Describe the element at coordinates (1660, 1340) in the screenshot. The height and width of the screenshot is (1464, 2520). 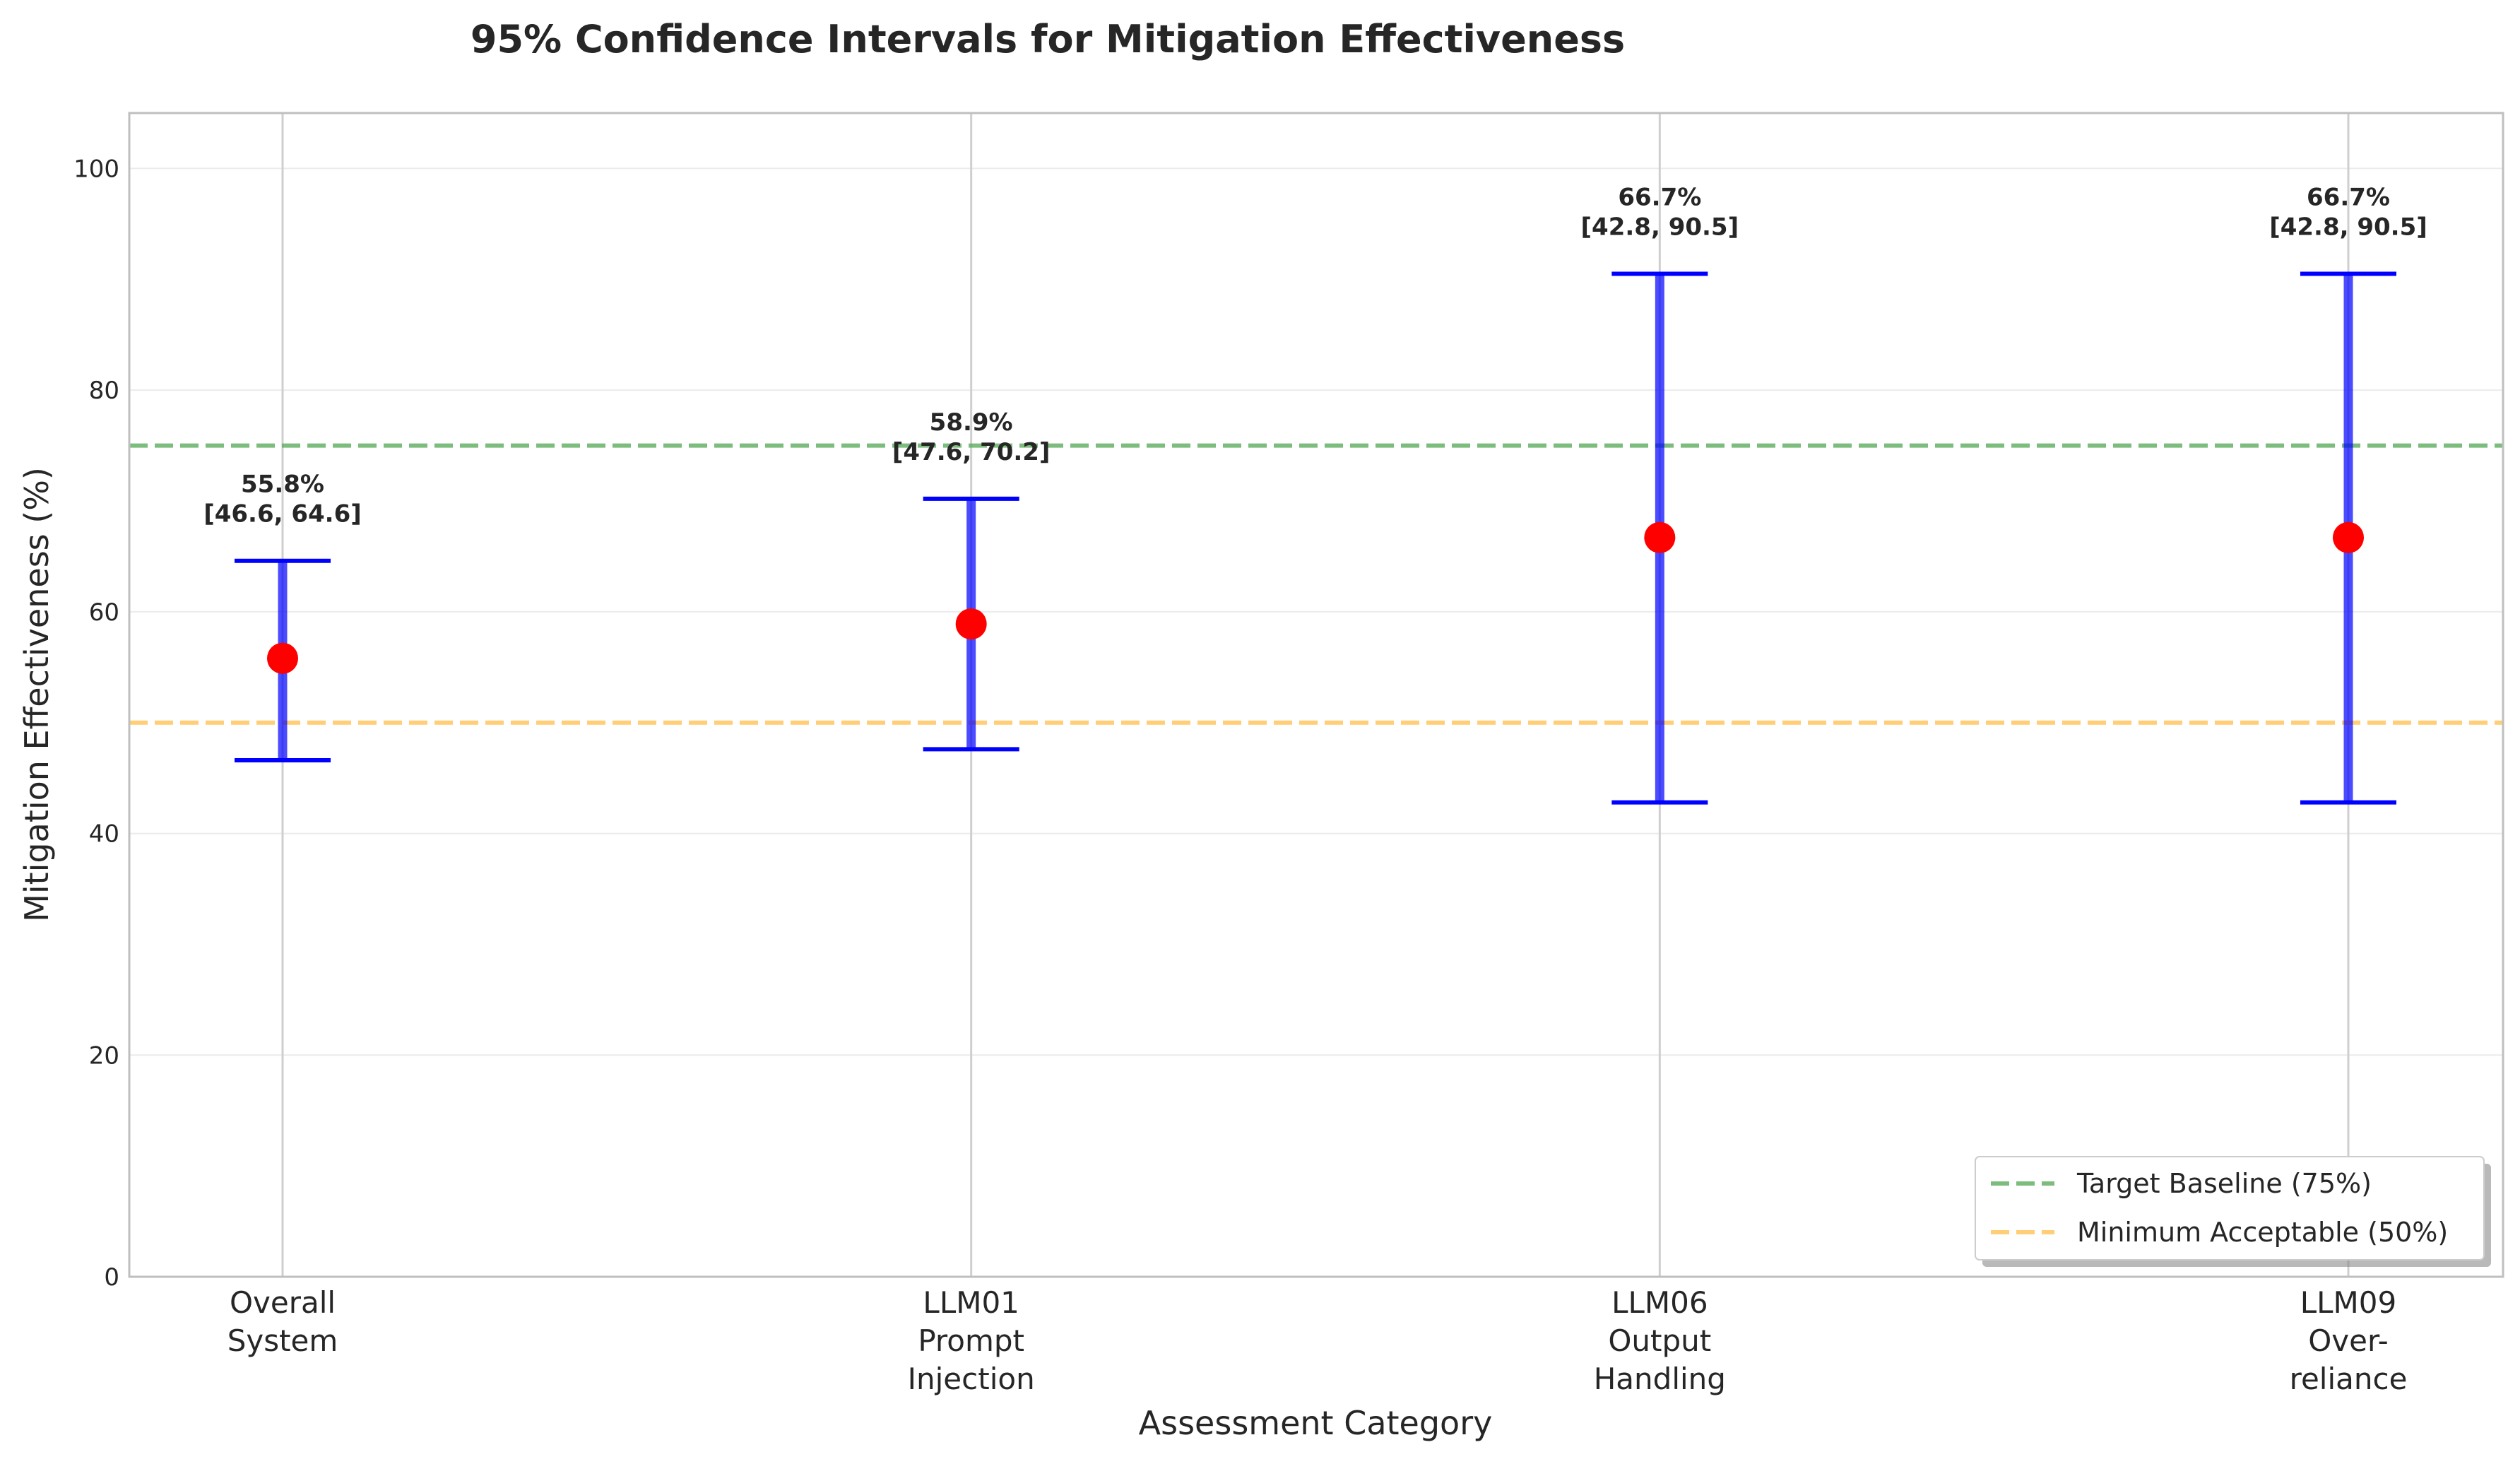
I see `x-tick-label: Output` at that location.